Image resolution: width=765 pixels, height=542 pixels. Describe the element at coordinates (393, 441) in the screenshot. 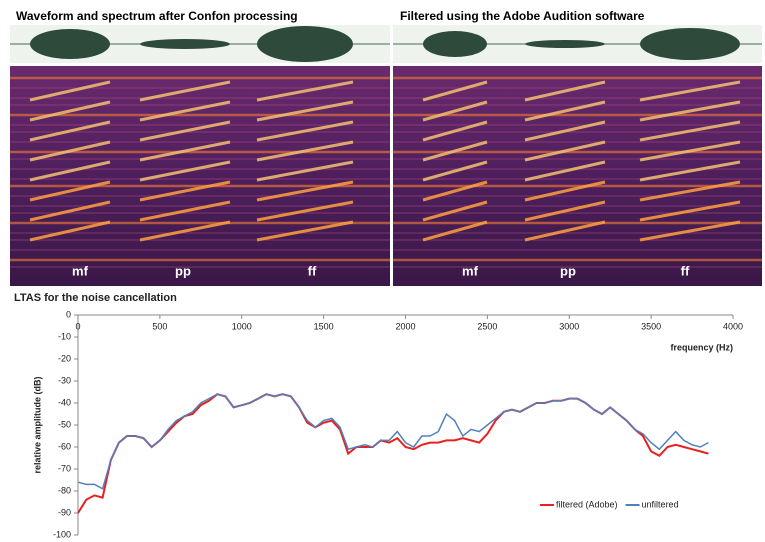

I see `series-line` at that location.